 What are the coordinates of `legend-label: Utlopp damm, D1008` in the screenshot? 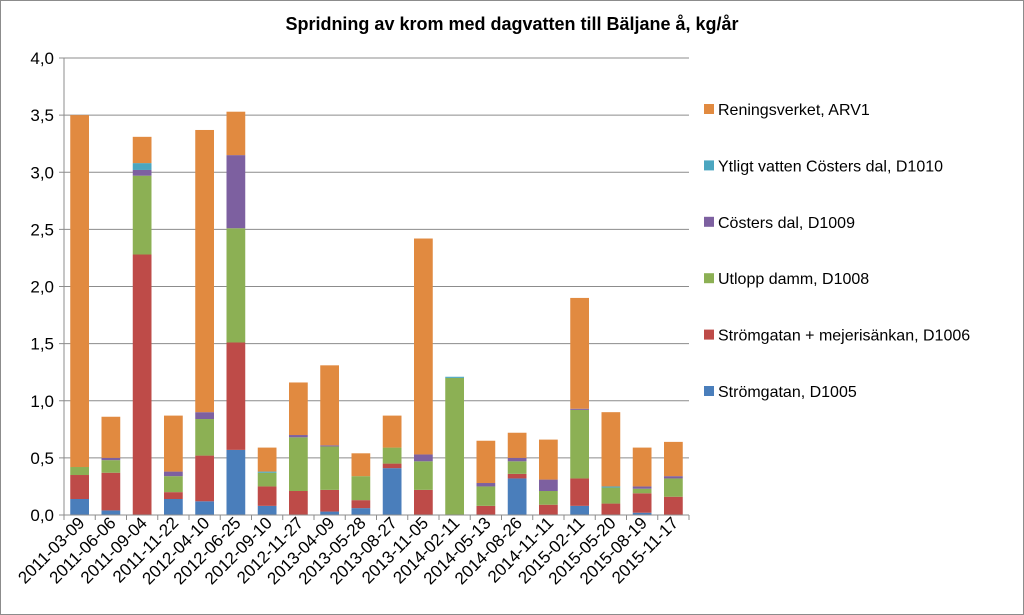 It's located at (793, 279).